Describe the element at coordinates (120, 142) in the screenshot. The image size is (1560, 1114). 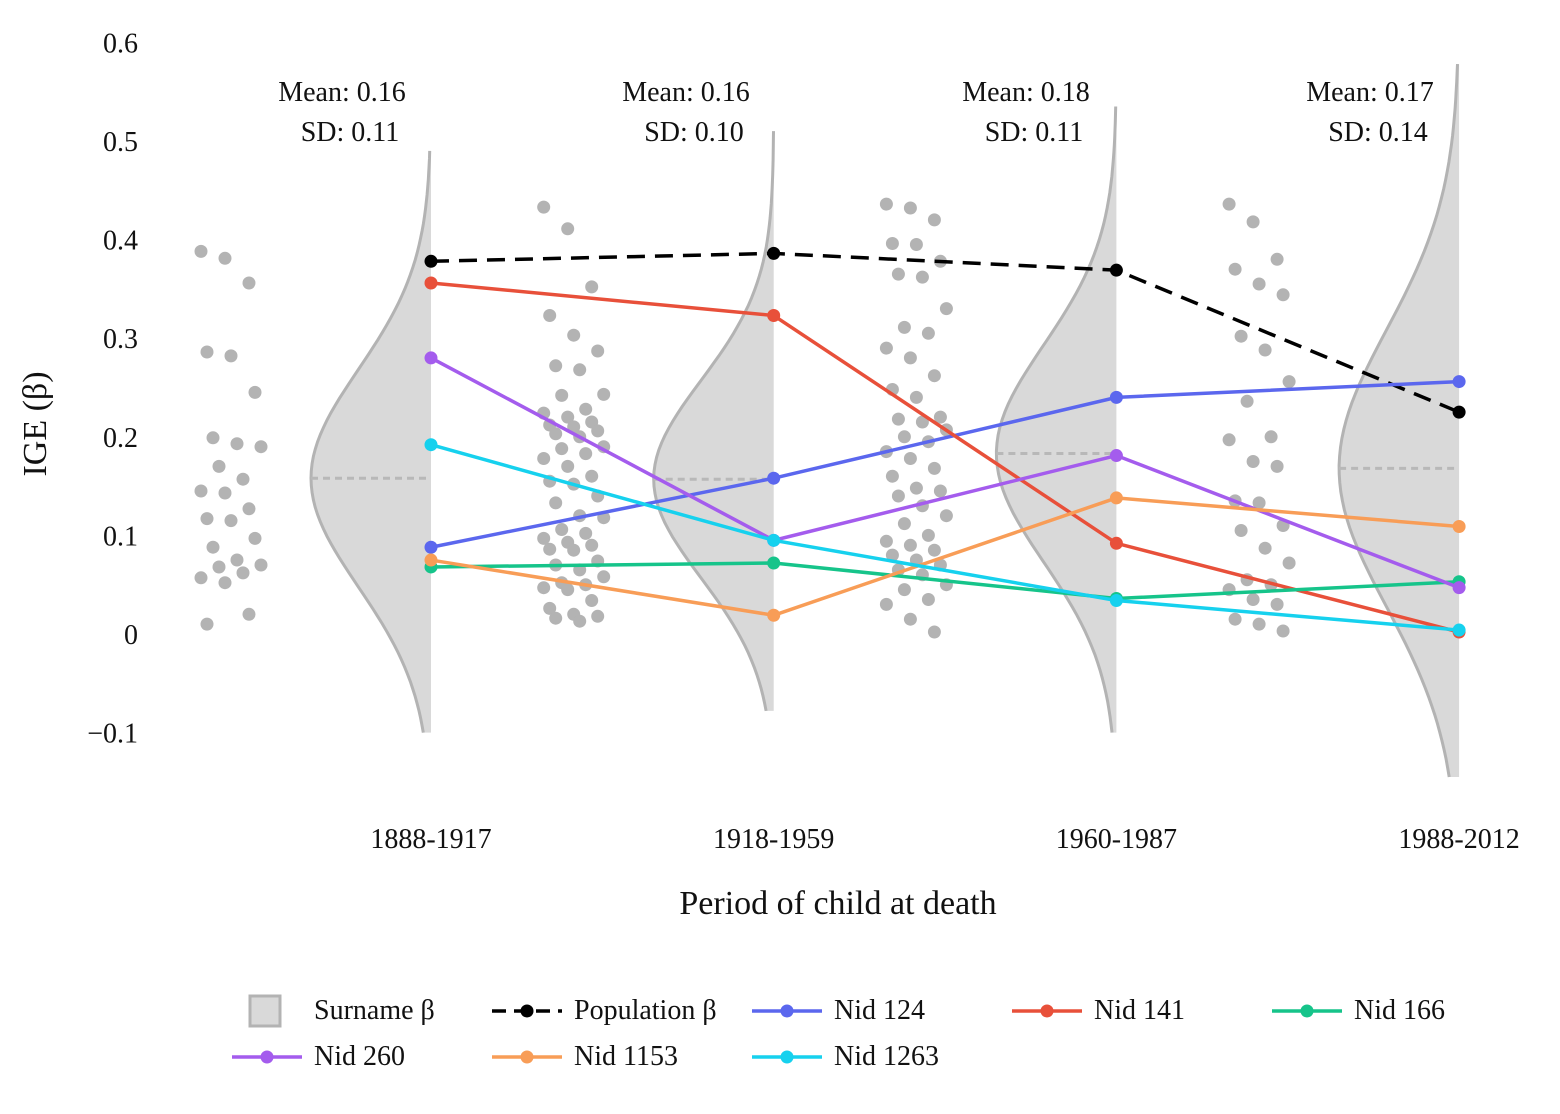
I see `y-tick-label: 0.5` at that location.